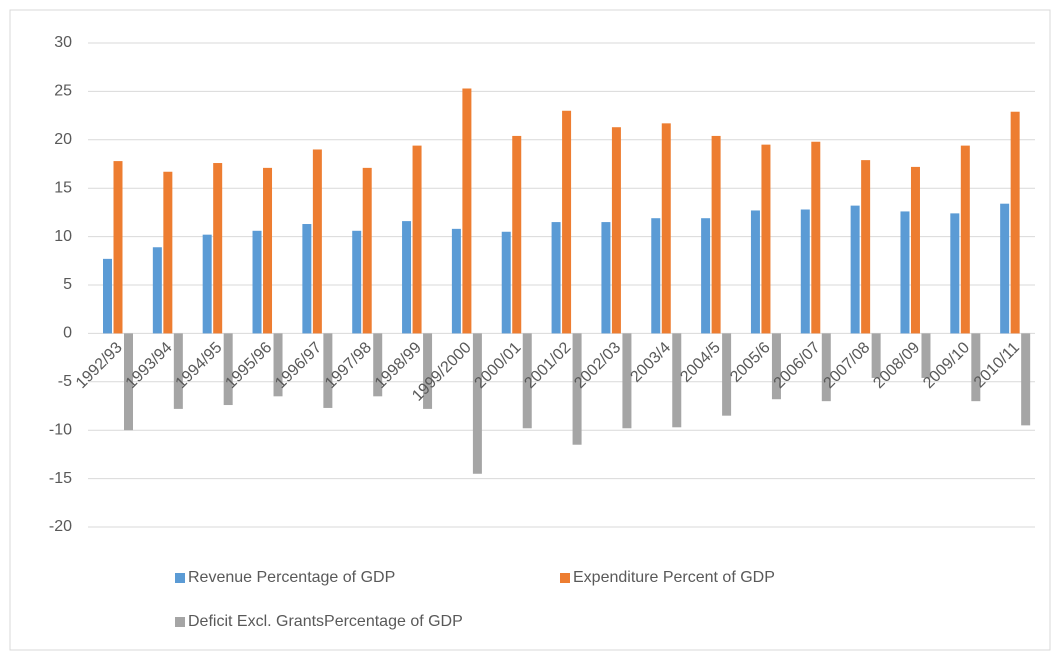 The height and width of the screenshot is (656, 1060). I want to click on y-tick-label: 5, so click(67, 284).